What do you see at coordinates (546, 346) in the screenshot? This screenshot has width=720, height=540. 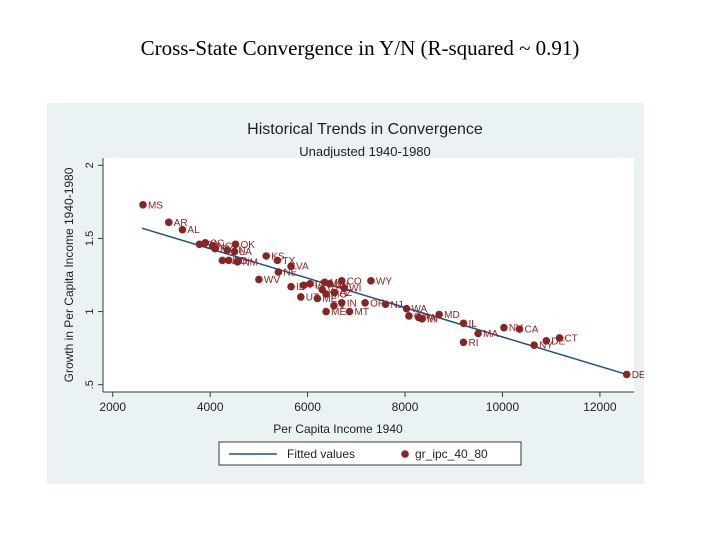 I see `point-label: NY` at bounding box center [546, 346].